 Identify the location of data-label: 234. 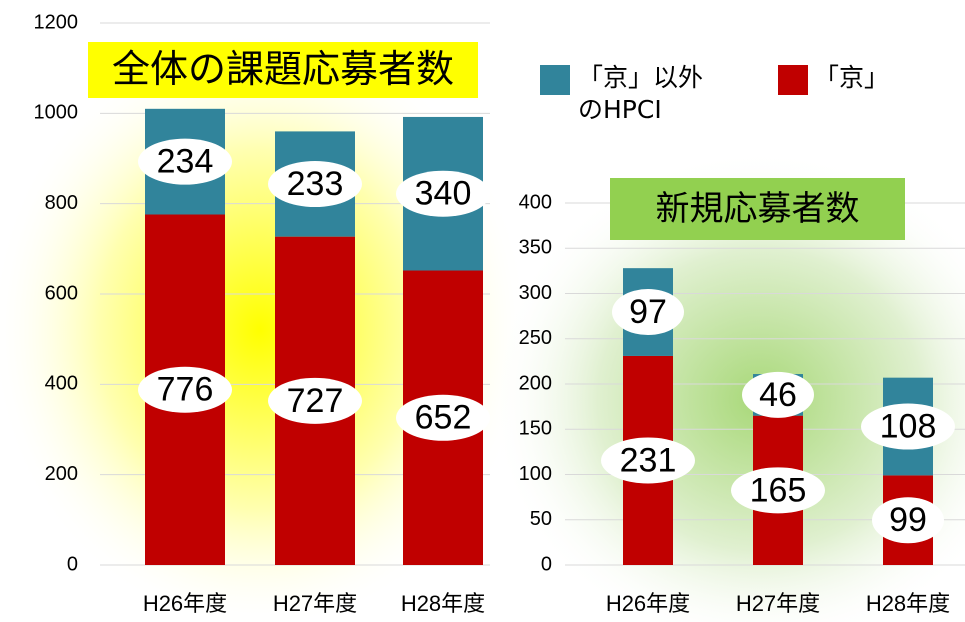
(185, 162).